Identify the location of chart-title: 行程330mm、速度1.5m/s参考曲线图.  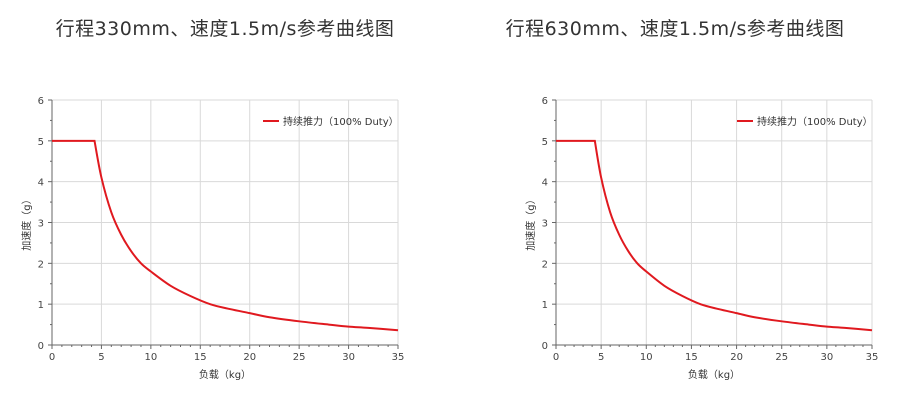
(225, 29).